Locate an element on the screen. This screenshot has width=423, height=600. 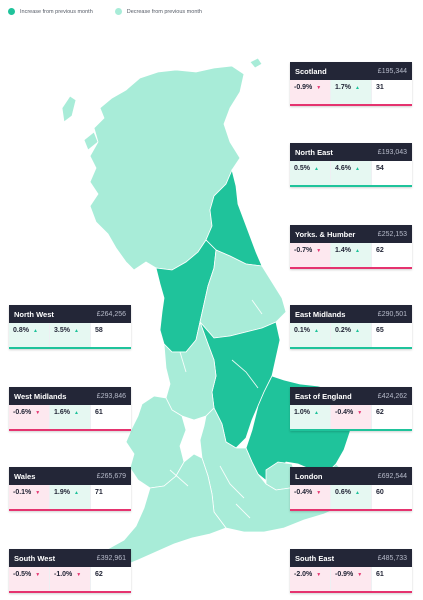
region-average-price: £290,501 is located at coordinates (392, 314).